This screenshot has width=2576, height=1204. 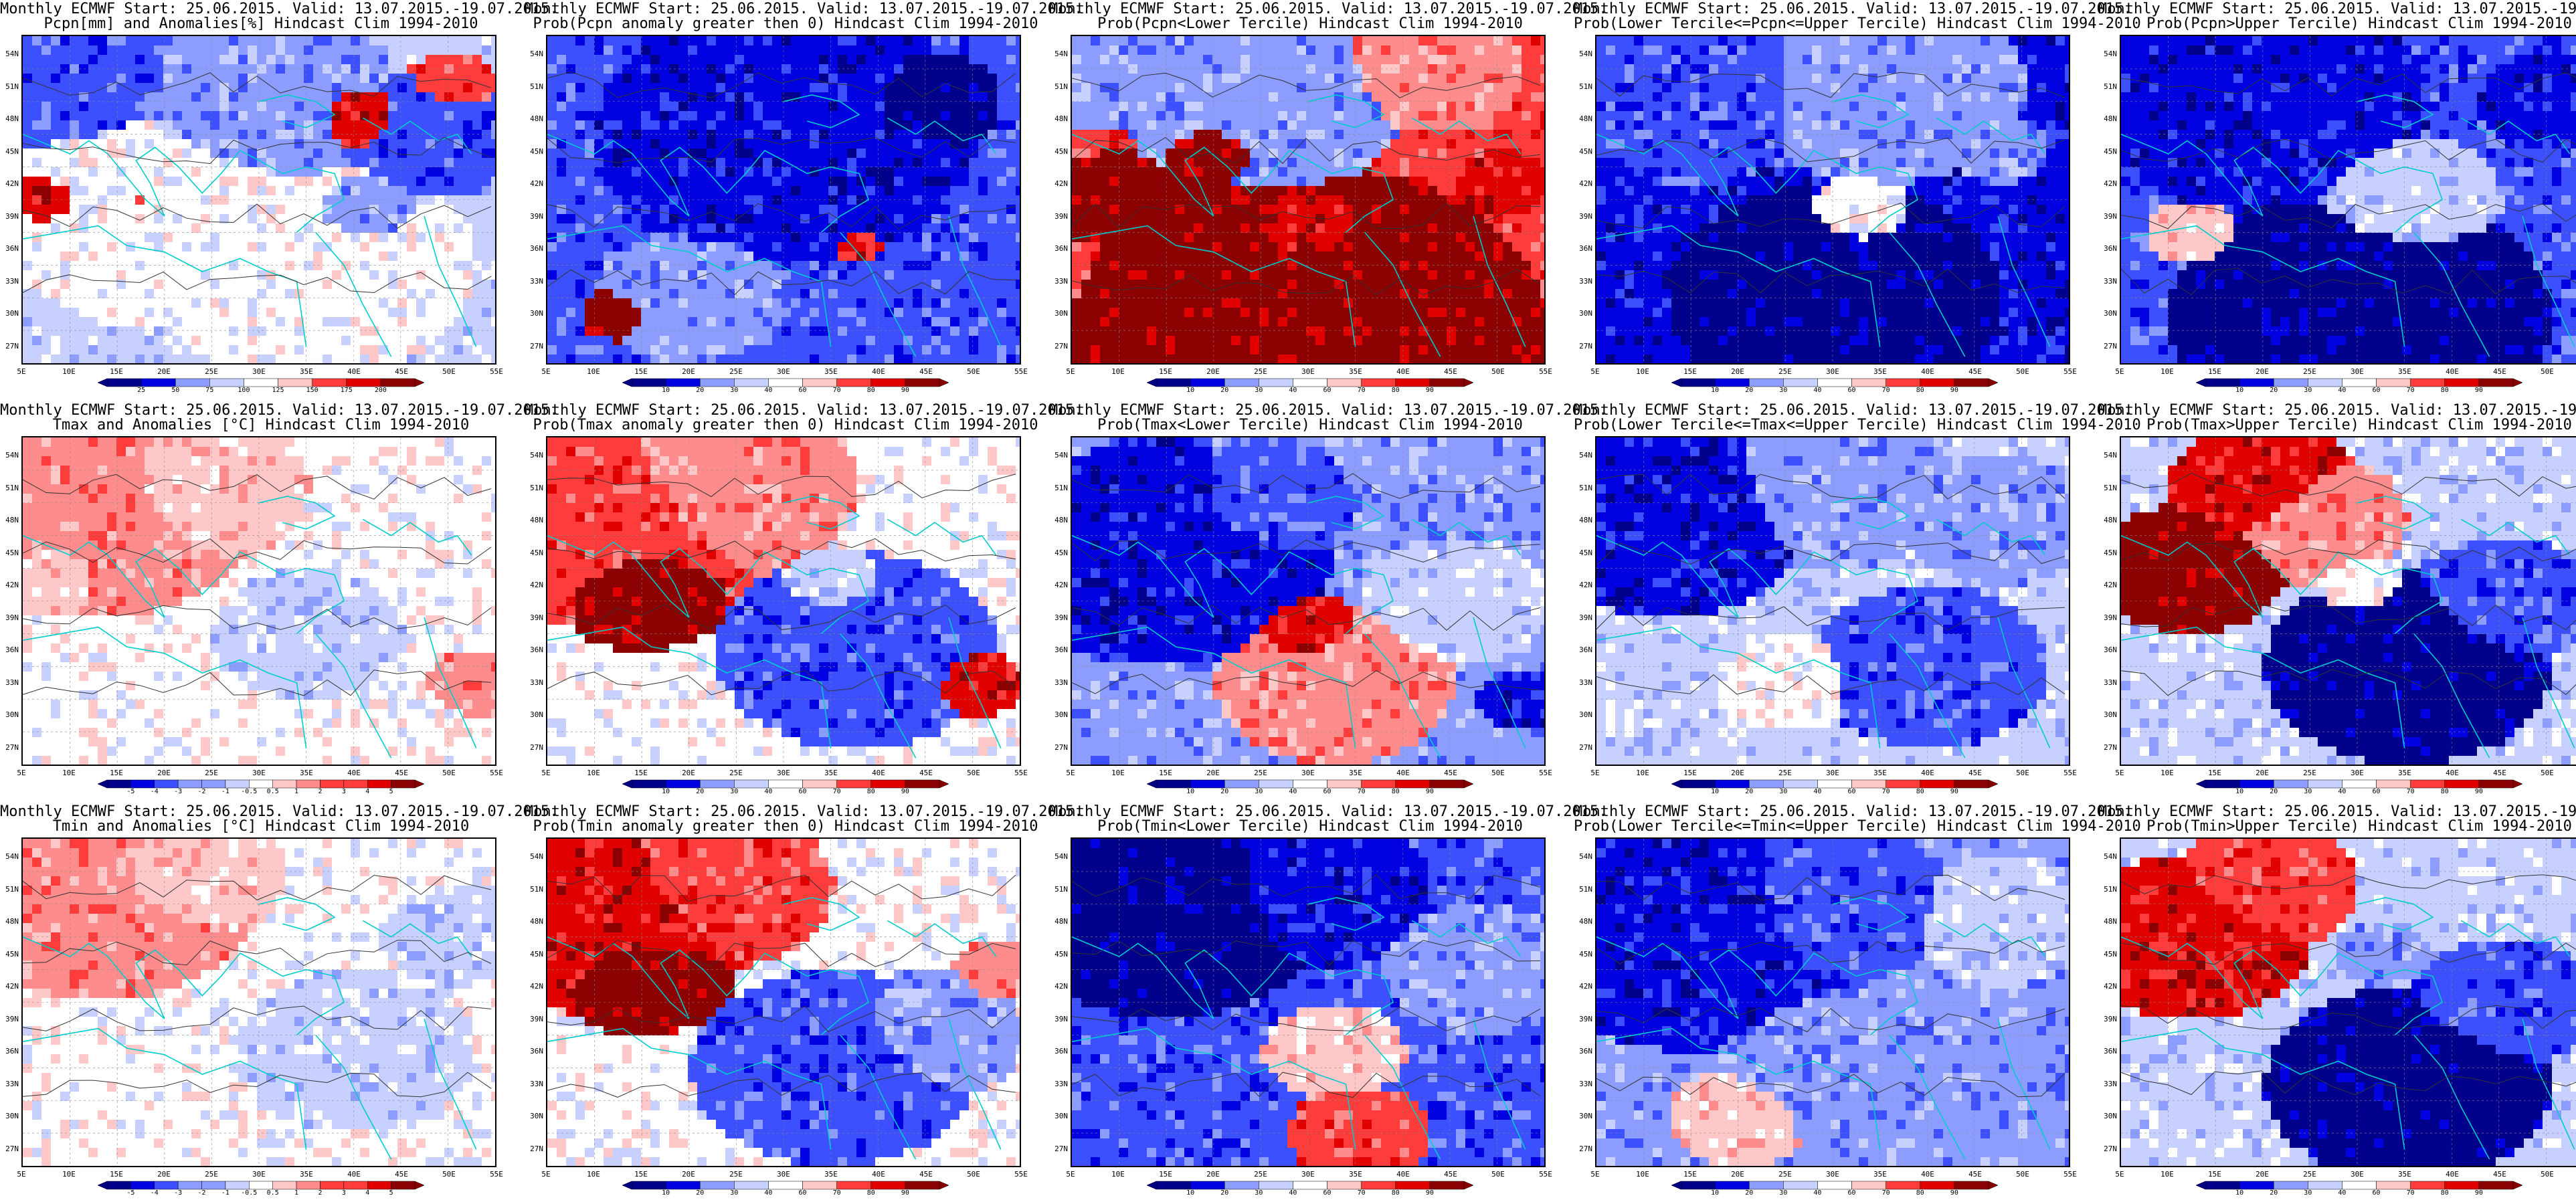 What do you see at coordinates (786, 382) in the screenshot?
I see `colorbar-box` at bounding box center [786, 382].